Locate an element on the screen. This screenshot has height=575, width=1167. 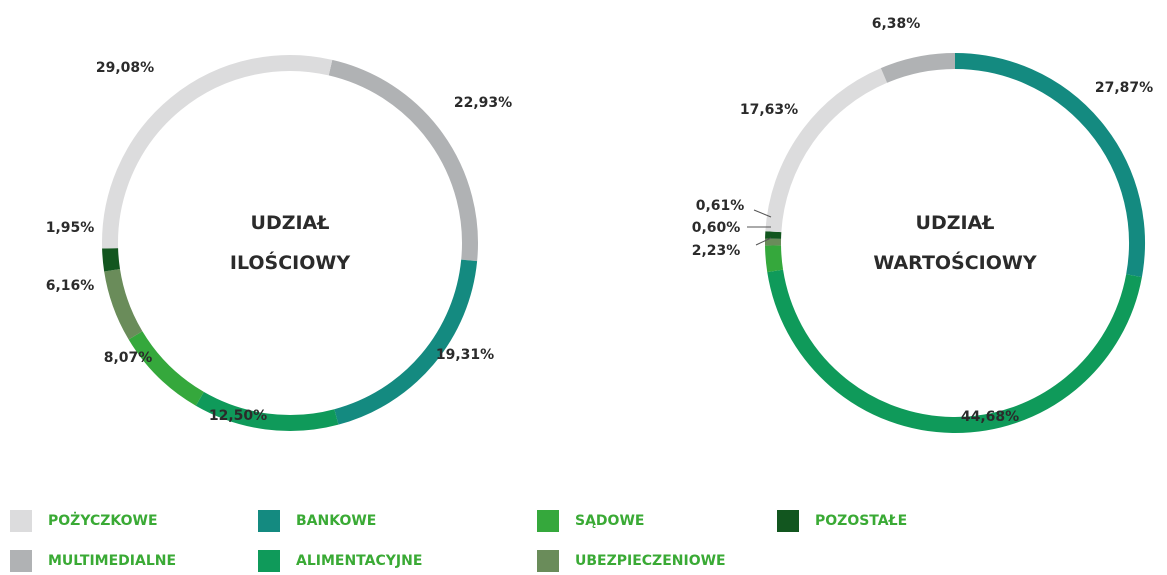
title-line: WARTOŚCIOWY is located at coordinates (955, 262).